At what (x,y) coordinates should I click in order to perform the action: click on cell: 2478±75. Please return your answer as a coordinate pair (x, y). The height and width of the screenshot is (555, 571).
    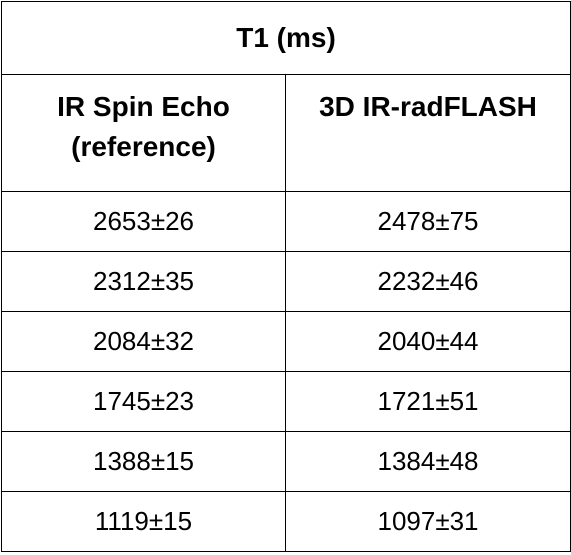
    Looking at the image, I should click on (427, 221).